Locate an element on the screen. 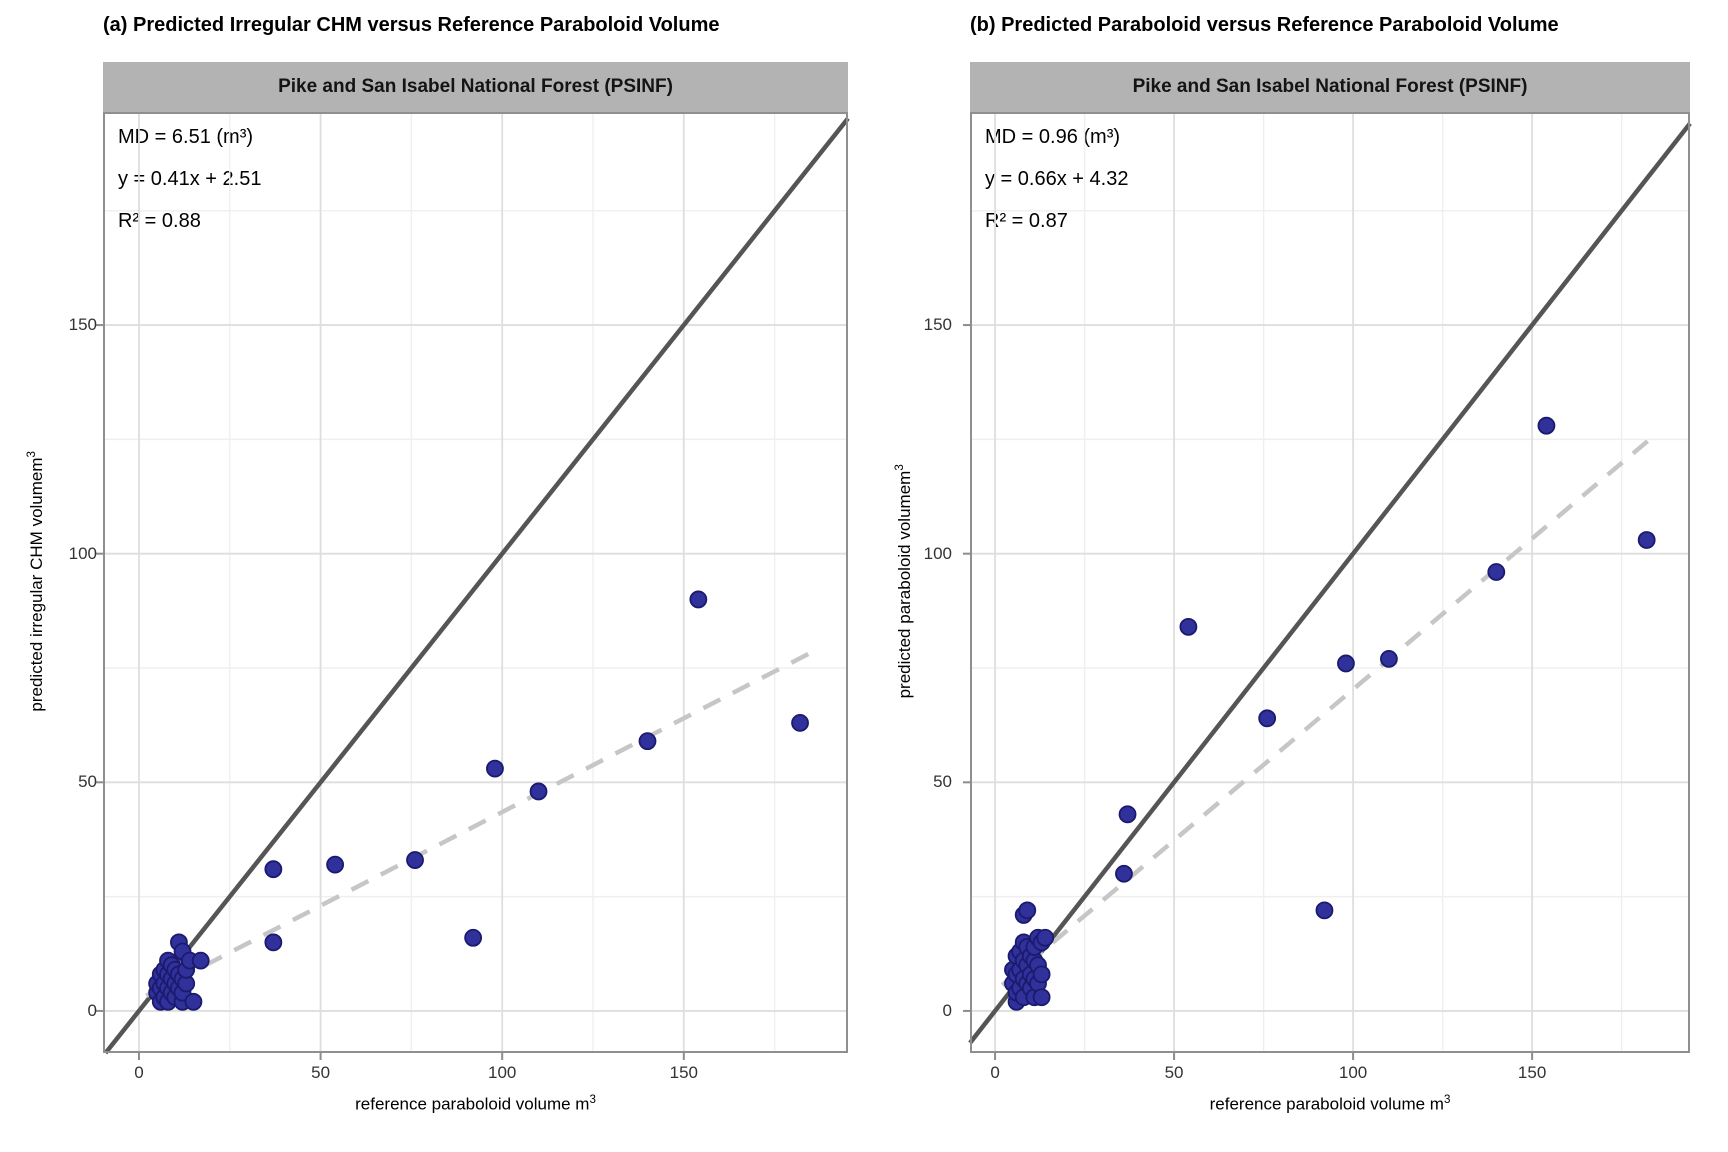 The height and width of the screenshot is (1152, 1728). panel-b-y-axis-title-sup: 3 is located at coordinates (900, 467).